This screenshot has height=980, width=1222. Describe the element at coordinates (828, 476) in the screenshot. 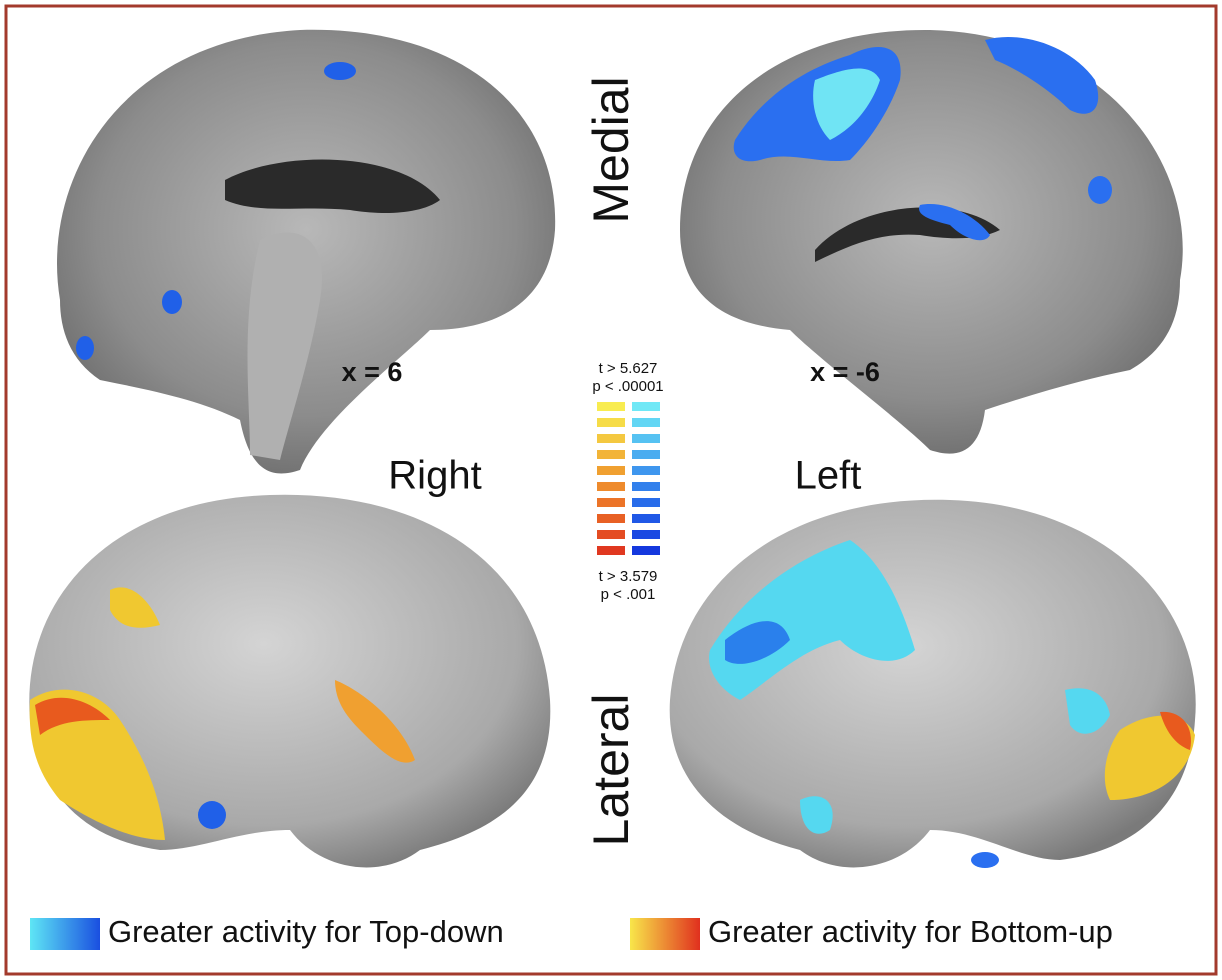

I see `left-label: Left` at that location.